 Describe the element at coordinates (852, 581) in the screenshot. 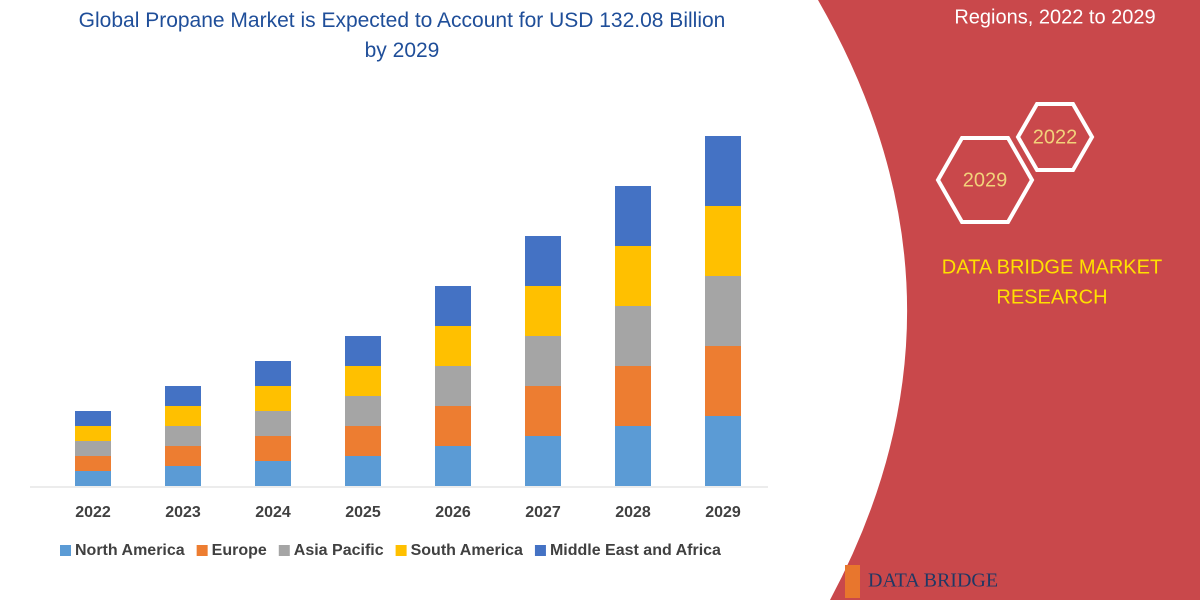

I see `logo-icon` at that location.